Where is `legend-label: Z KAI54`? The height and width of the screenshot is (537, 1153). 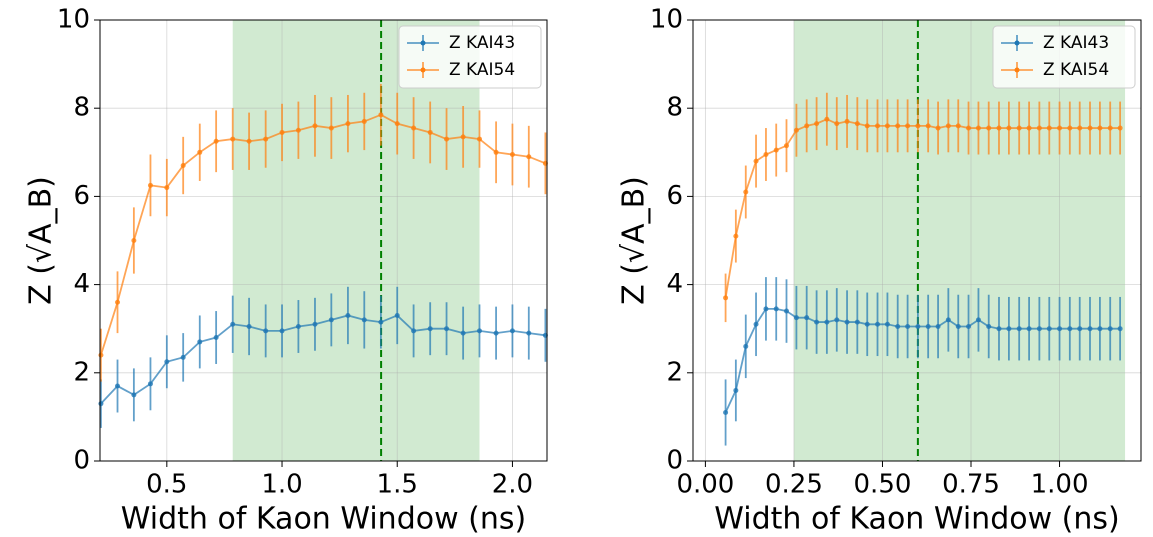
legend-label: Z KAI54 is located at coordinates (482, 70).